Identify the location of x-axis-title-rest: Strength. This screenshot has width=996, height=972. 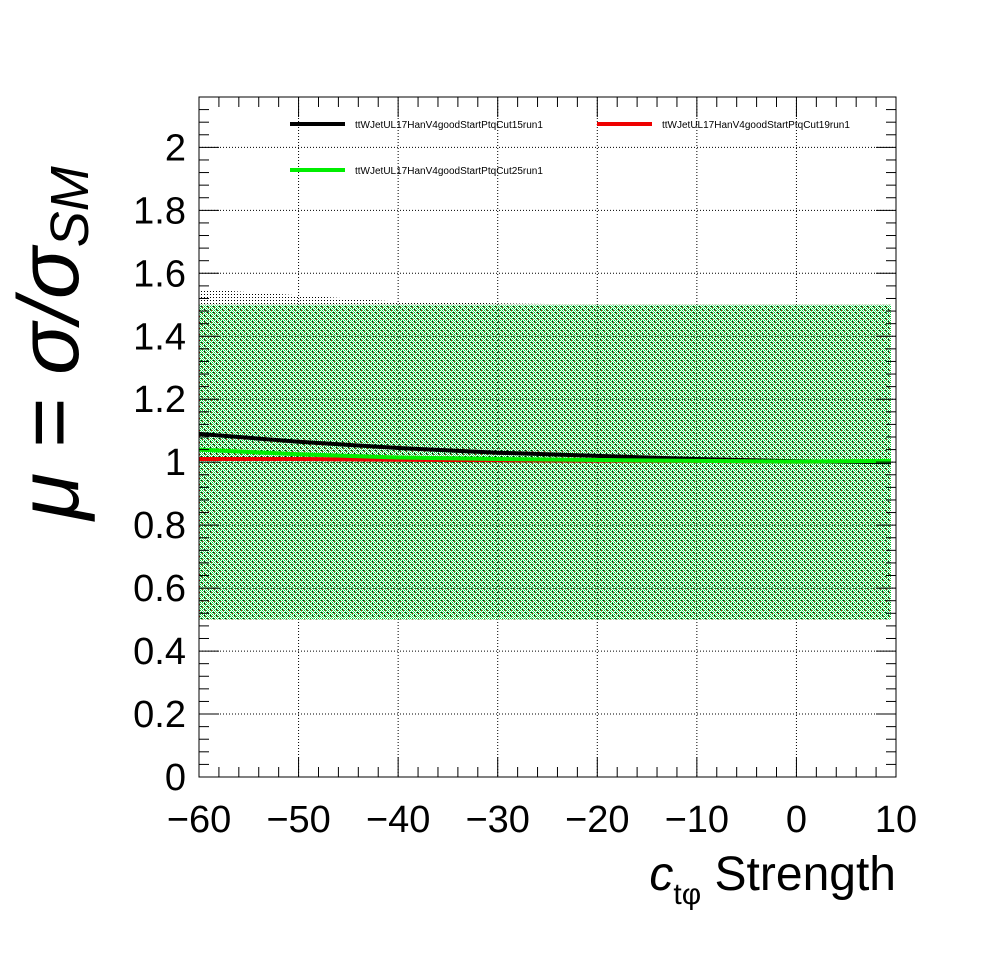
(798, 874).